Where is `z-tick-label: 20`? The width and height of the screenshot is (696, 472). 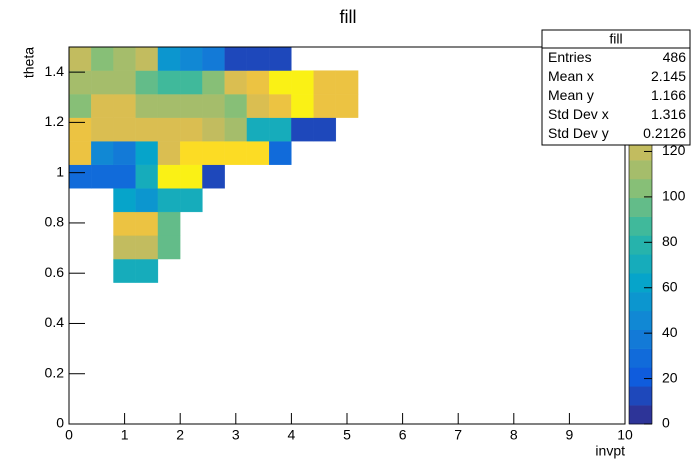
z-tick-label: 20 is located at coordinates (670, 377).